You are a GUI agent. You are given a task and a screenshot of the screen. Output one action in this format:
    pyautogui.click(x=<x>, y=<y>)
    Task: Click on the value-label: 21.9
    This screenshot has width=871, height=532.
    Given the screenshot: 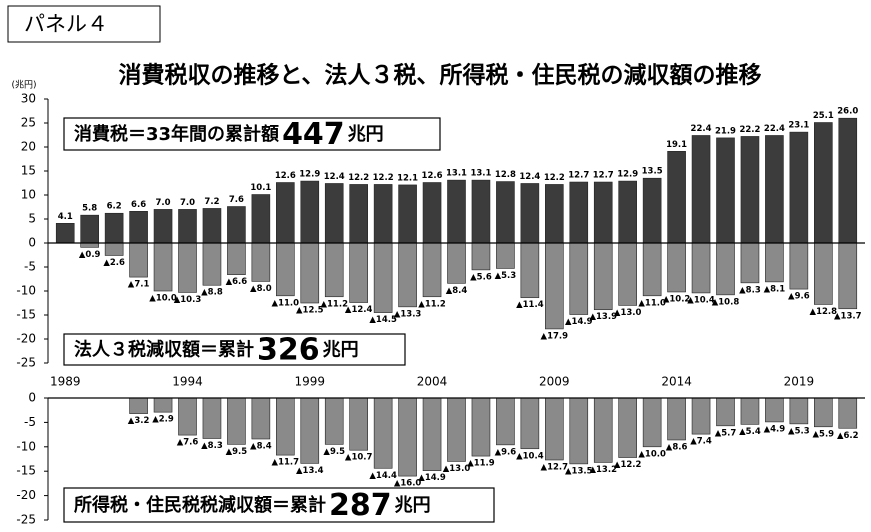 What is the action you would take?
    pyautogui.click(x=725, y=131)
    